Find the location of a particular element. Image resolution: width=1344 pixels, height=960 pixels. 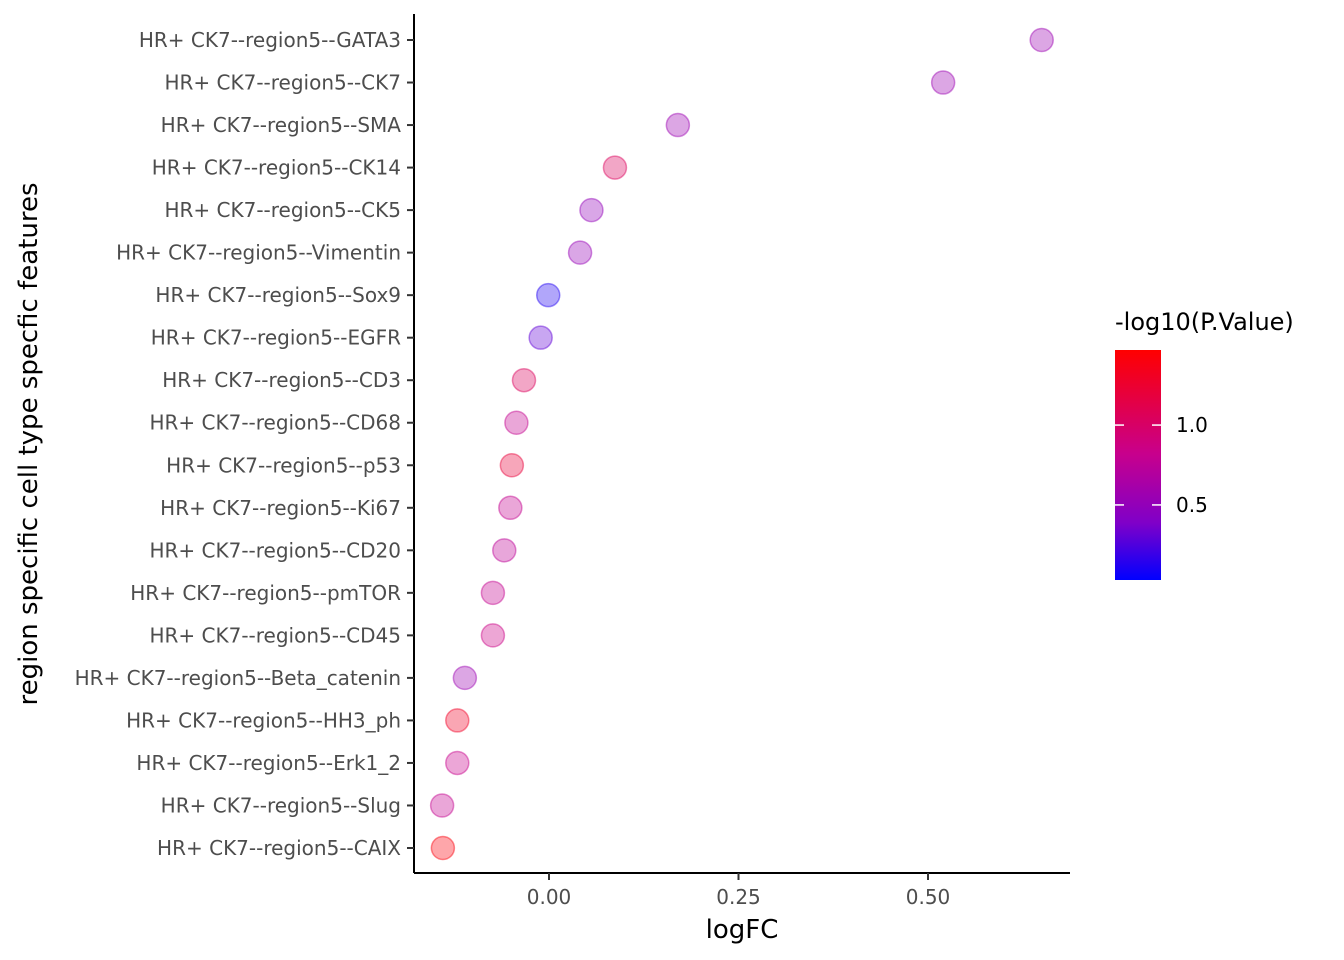

y-tick-label: HR+ CK7--region5--CD45 is located at coordinates (275, 635).